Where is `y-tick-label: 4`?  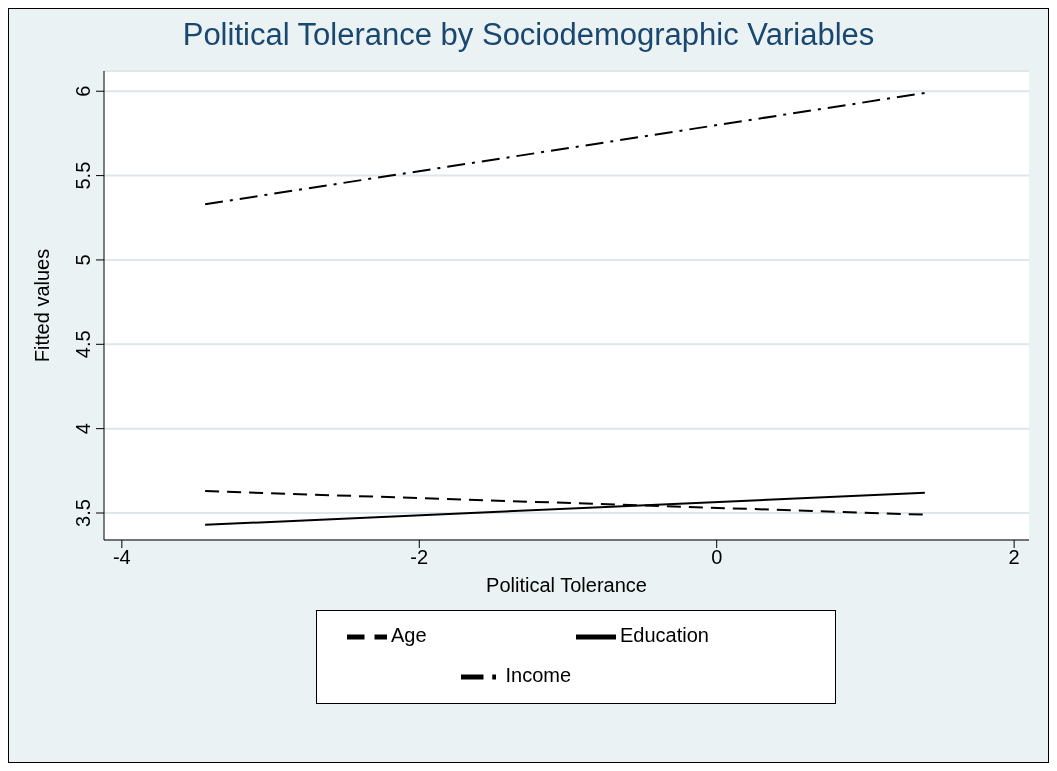 y-tick-label: 4 is located at coordinates (83, 429).